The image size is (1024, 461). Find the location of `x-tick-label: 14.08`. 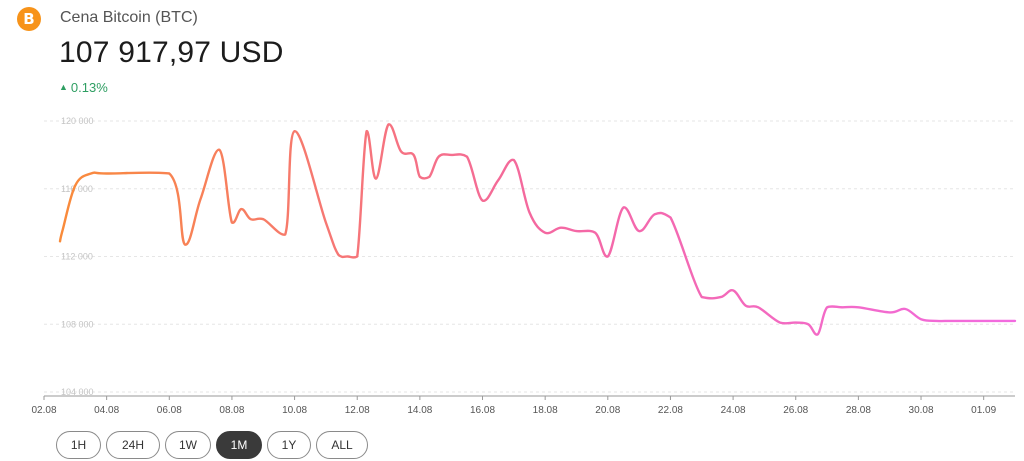

x-tick-label: 14.08 is located at coordinates (419, 410).